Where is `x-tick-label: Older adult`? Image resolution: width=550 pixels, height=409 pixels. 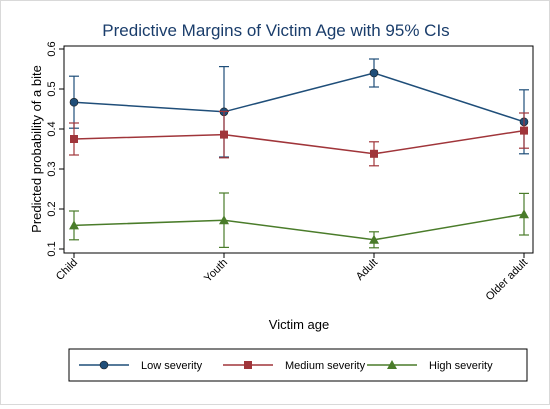 x-tick-label: Older adult is located at coordinates (507, 280).